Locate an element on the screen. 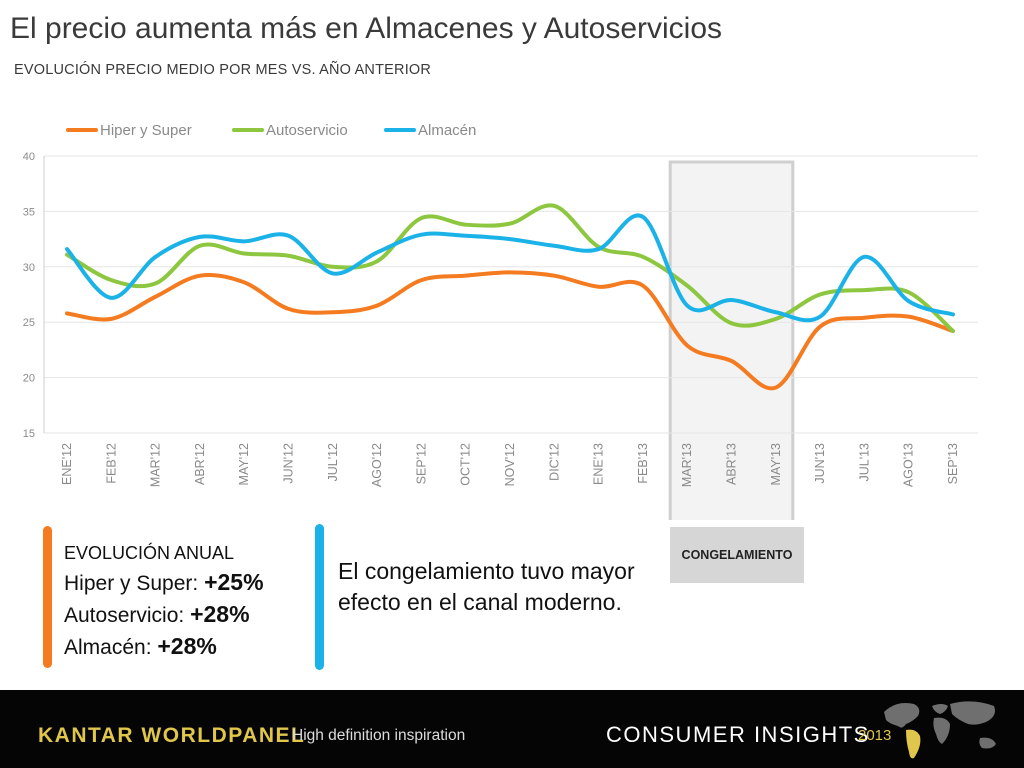 The image size is (1024, 768). x-tick-label: OCT'12 is located at coordinates (466, 464).